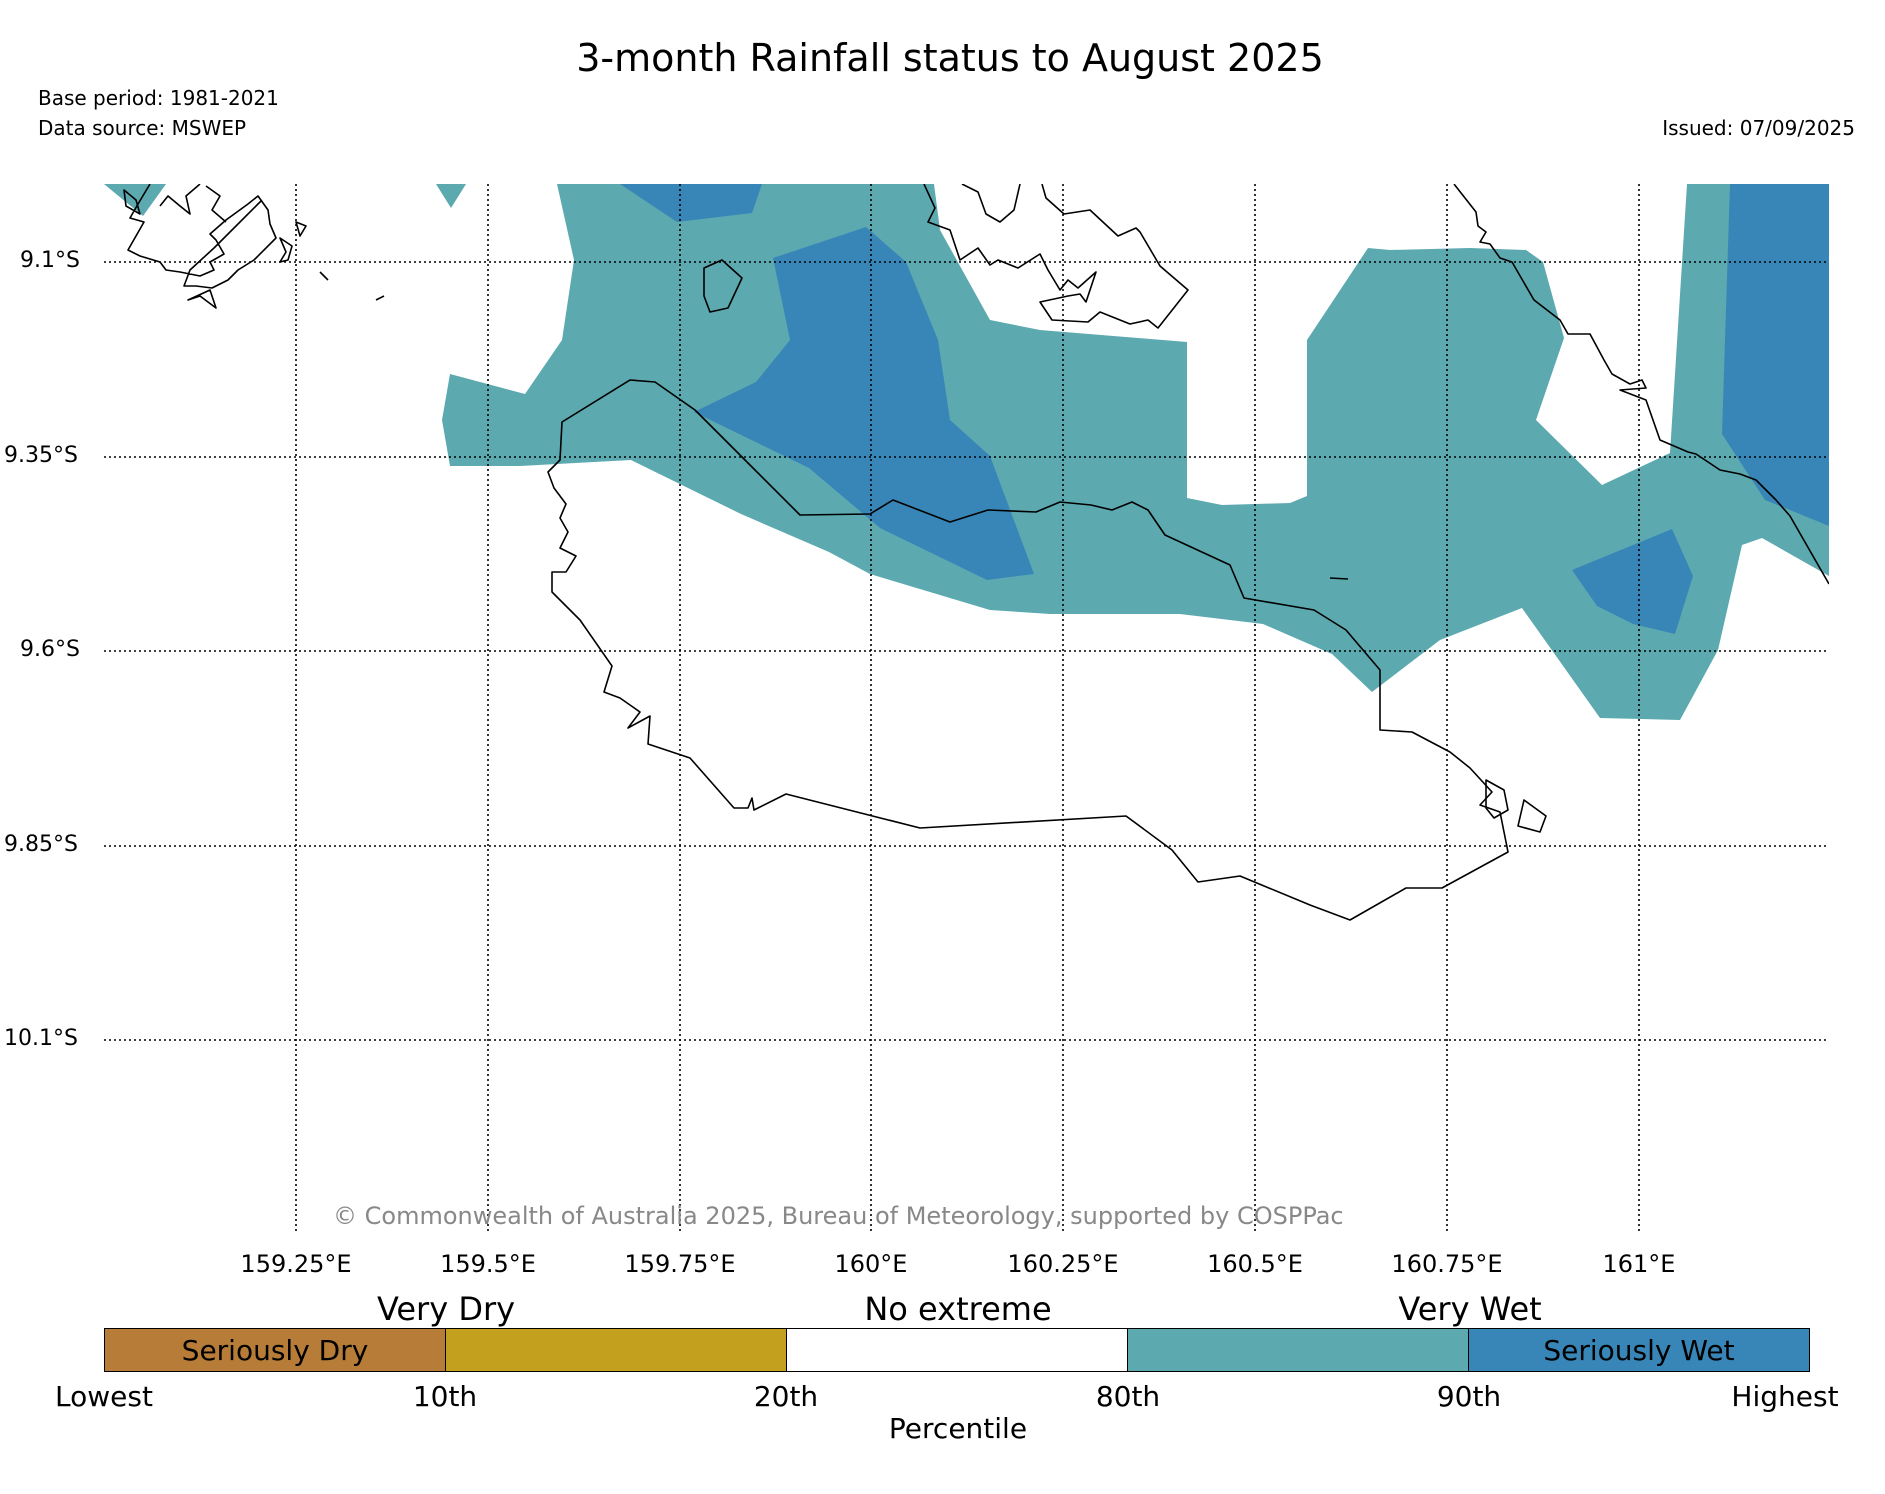  I want to click on legend-seriously-dry: Seriously Dry, so click(275, 1350).